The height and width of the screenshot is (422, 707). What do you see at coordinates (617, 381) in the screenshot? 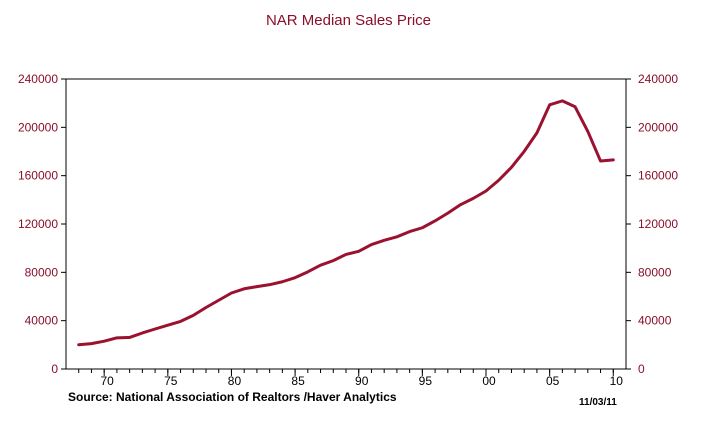
I see `x-tick-label: 10` at bounding box center [617, 381].